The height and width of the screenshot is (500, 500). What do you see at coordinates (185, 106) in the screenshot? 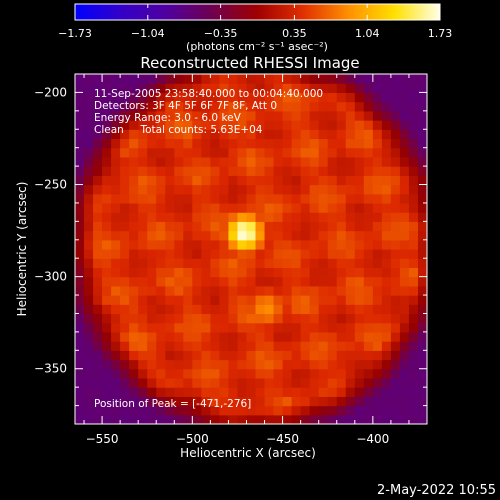
I see `annotation-detectors: Detectors: 3F 4F 5F 6F 7F 8F, Att 0` at bounding box center [185, 106].